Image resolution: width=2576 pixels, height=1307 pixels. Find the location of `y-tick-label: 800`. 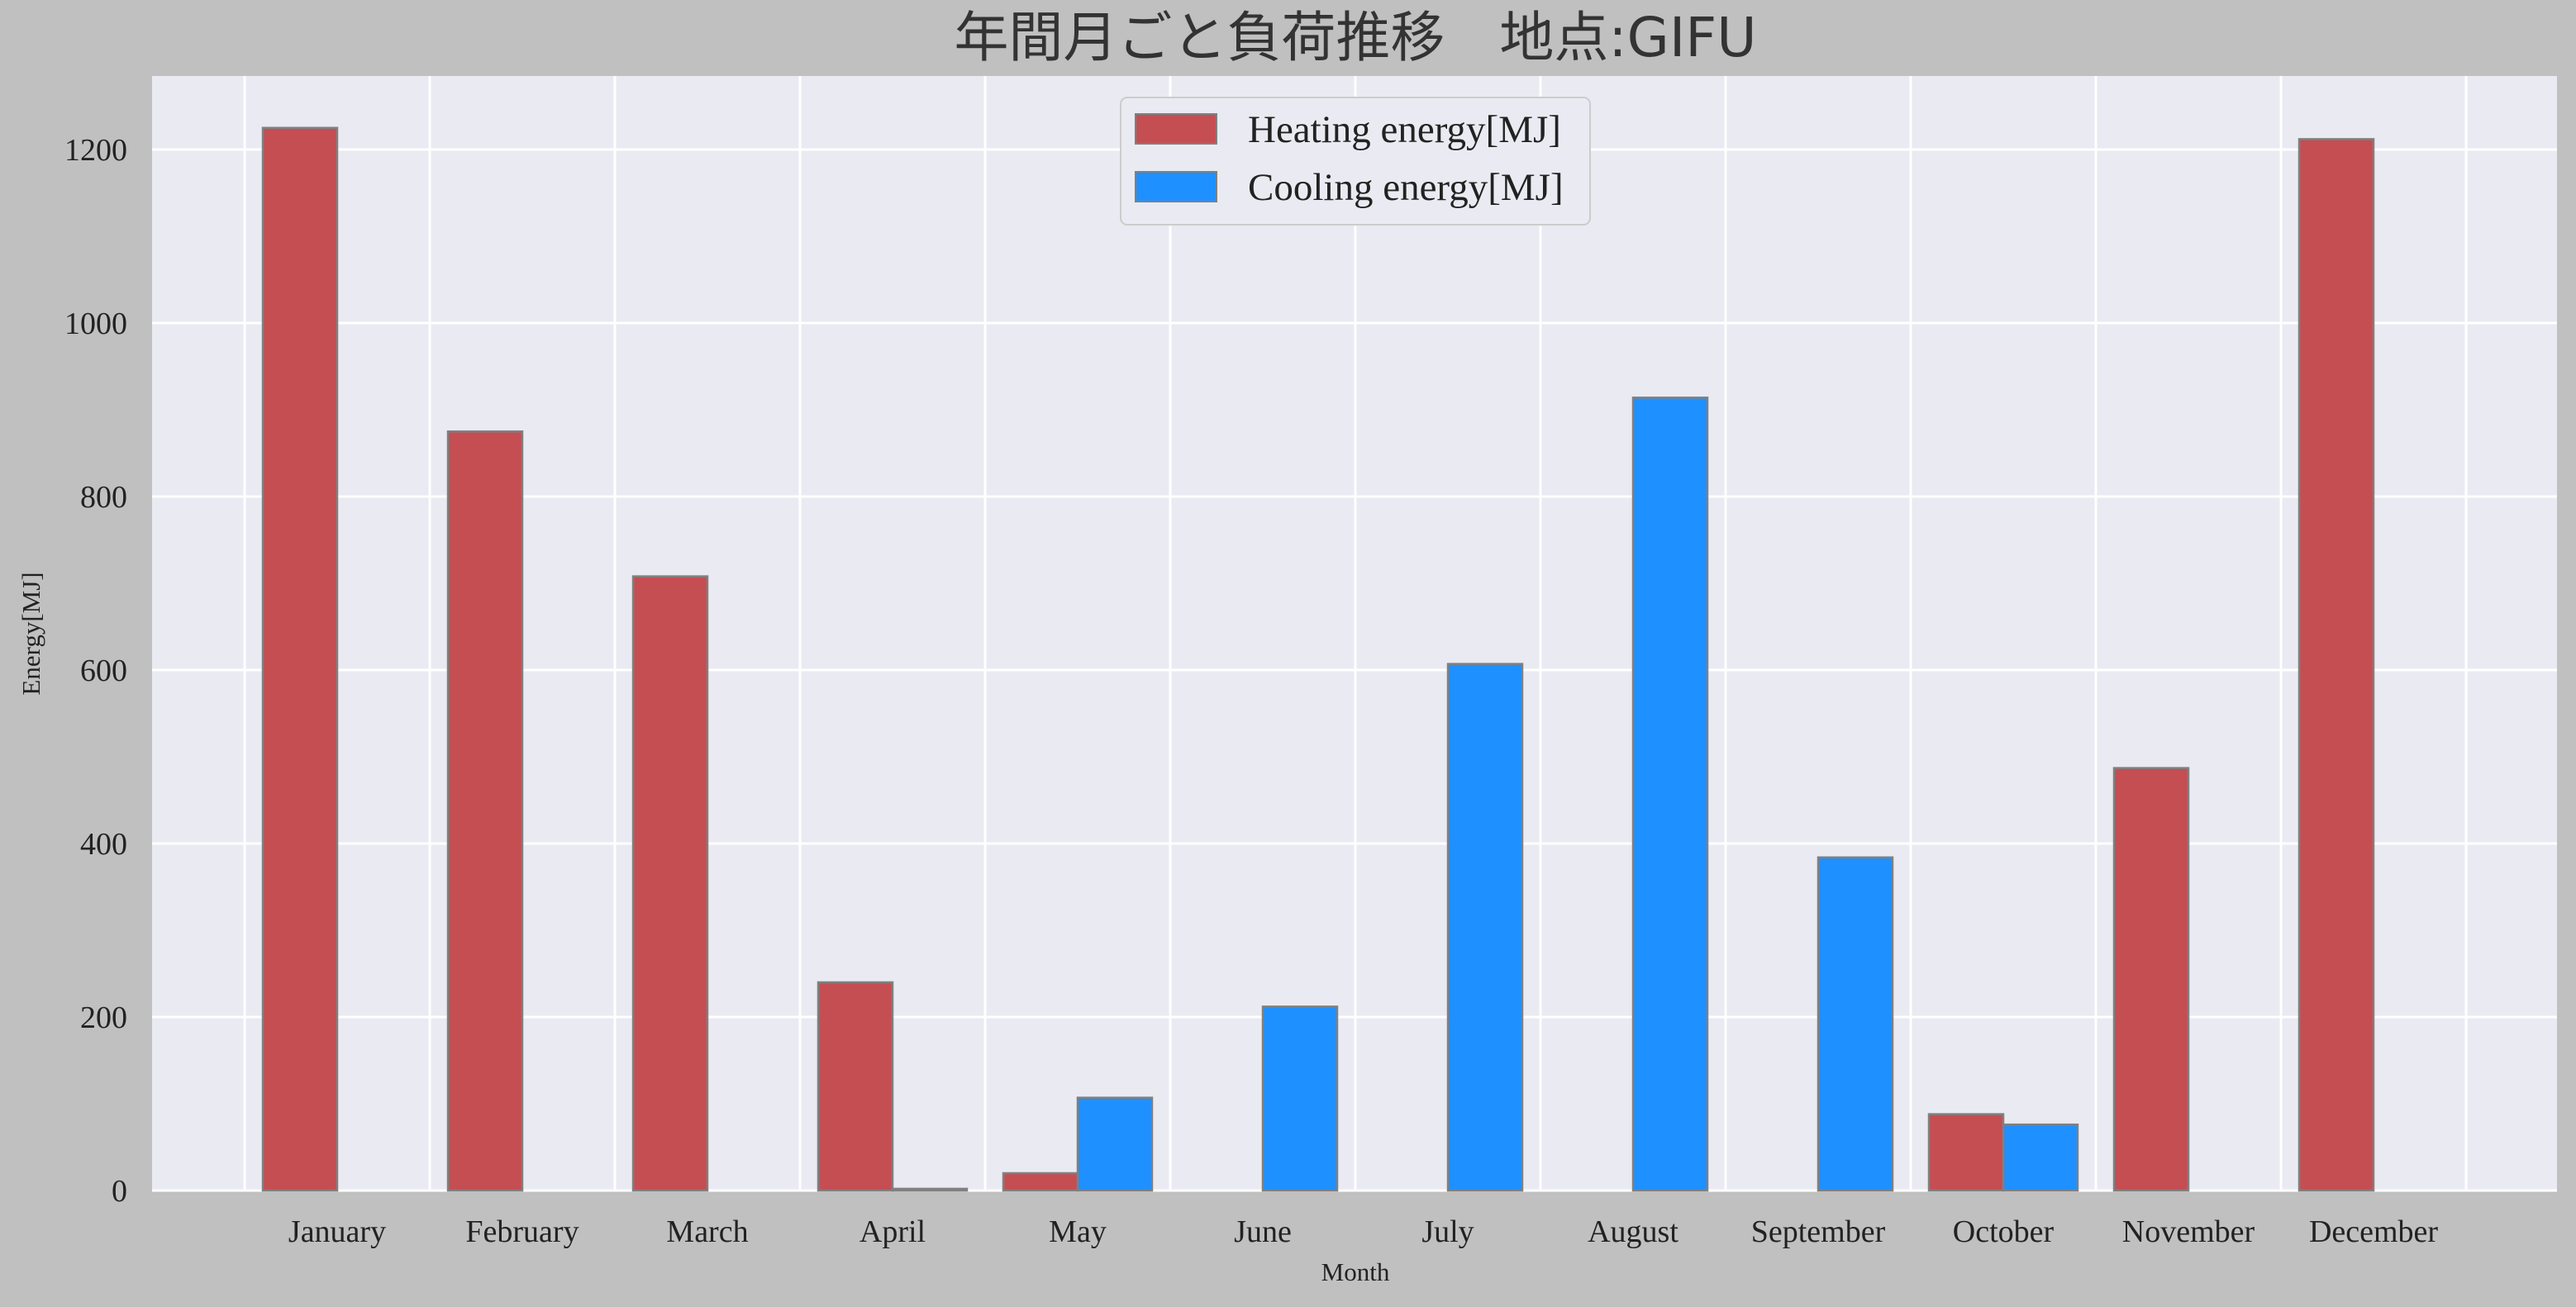

y-tick-label: 800 is located at coordinates (104, 497).